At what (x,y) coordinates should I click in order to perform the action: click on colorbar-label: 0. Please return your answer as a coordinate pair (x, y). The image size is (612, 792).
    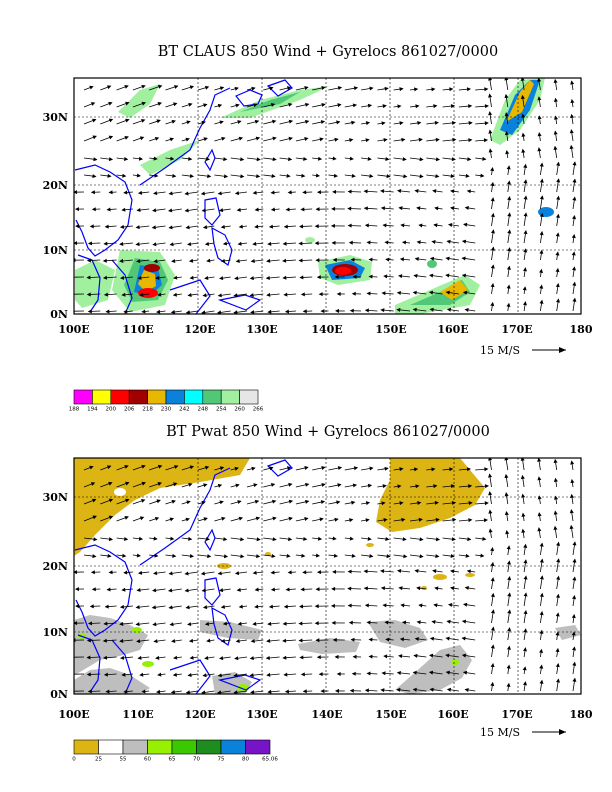
    Looking at the image, I should click on (74, 760).